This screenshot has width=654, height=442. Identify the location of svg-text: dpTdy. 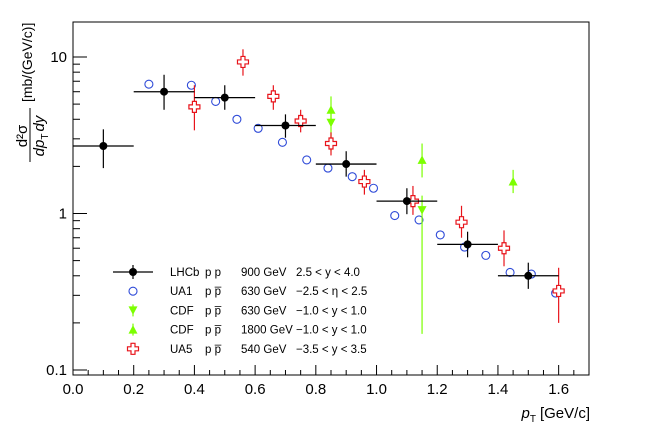
(41, 135).